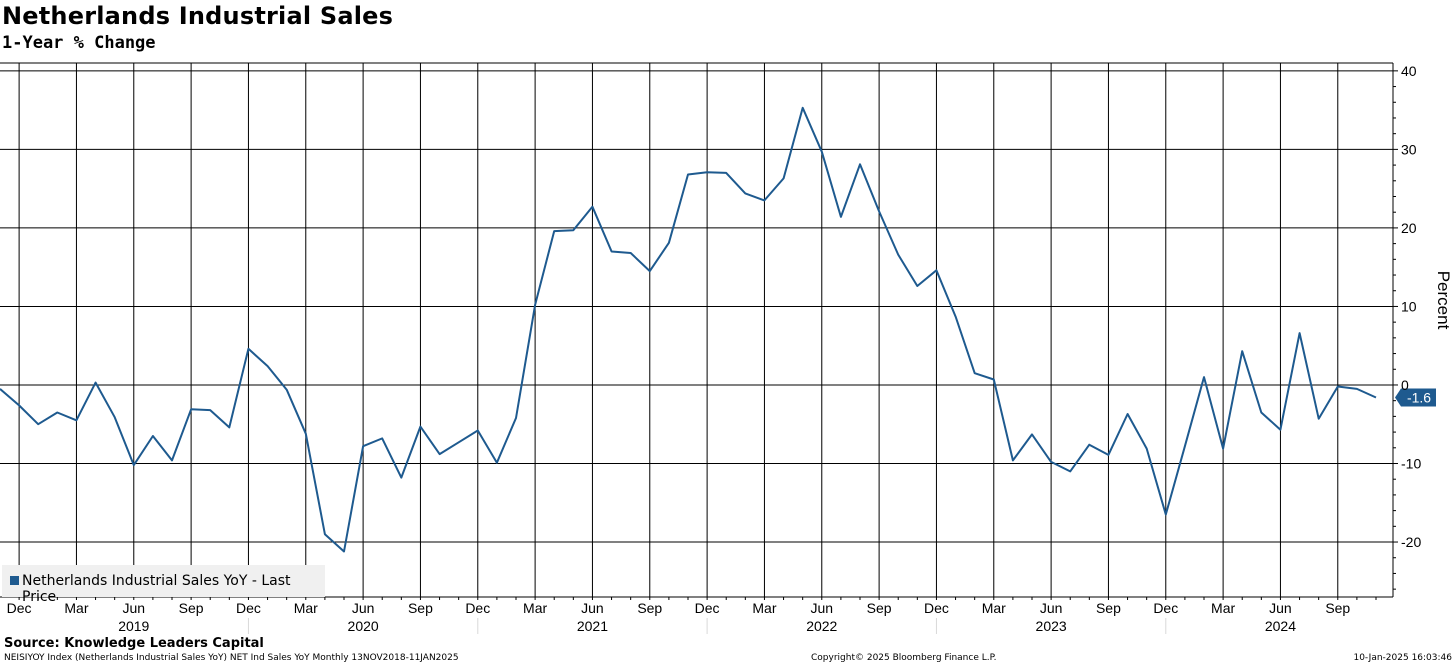  What do you see at coordinates (1443, 300) in the screenshot?
I see `y-axis-label: Percent` at bounding box center [1443, 300].